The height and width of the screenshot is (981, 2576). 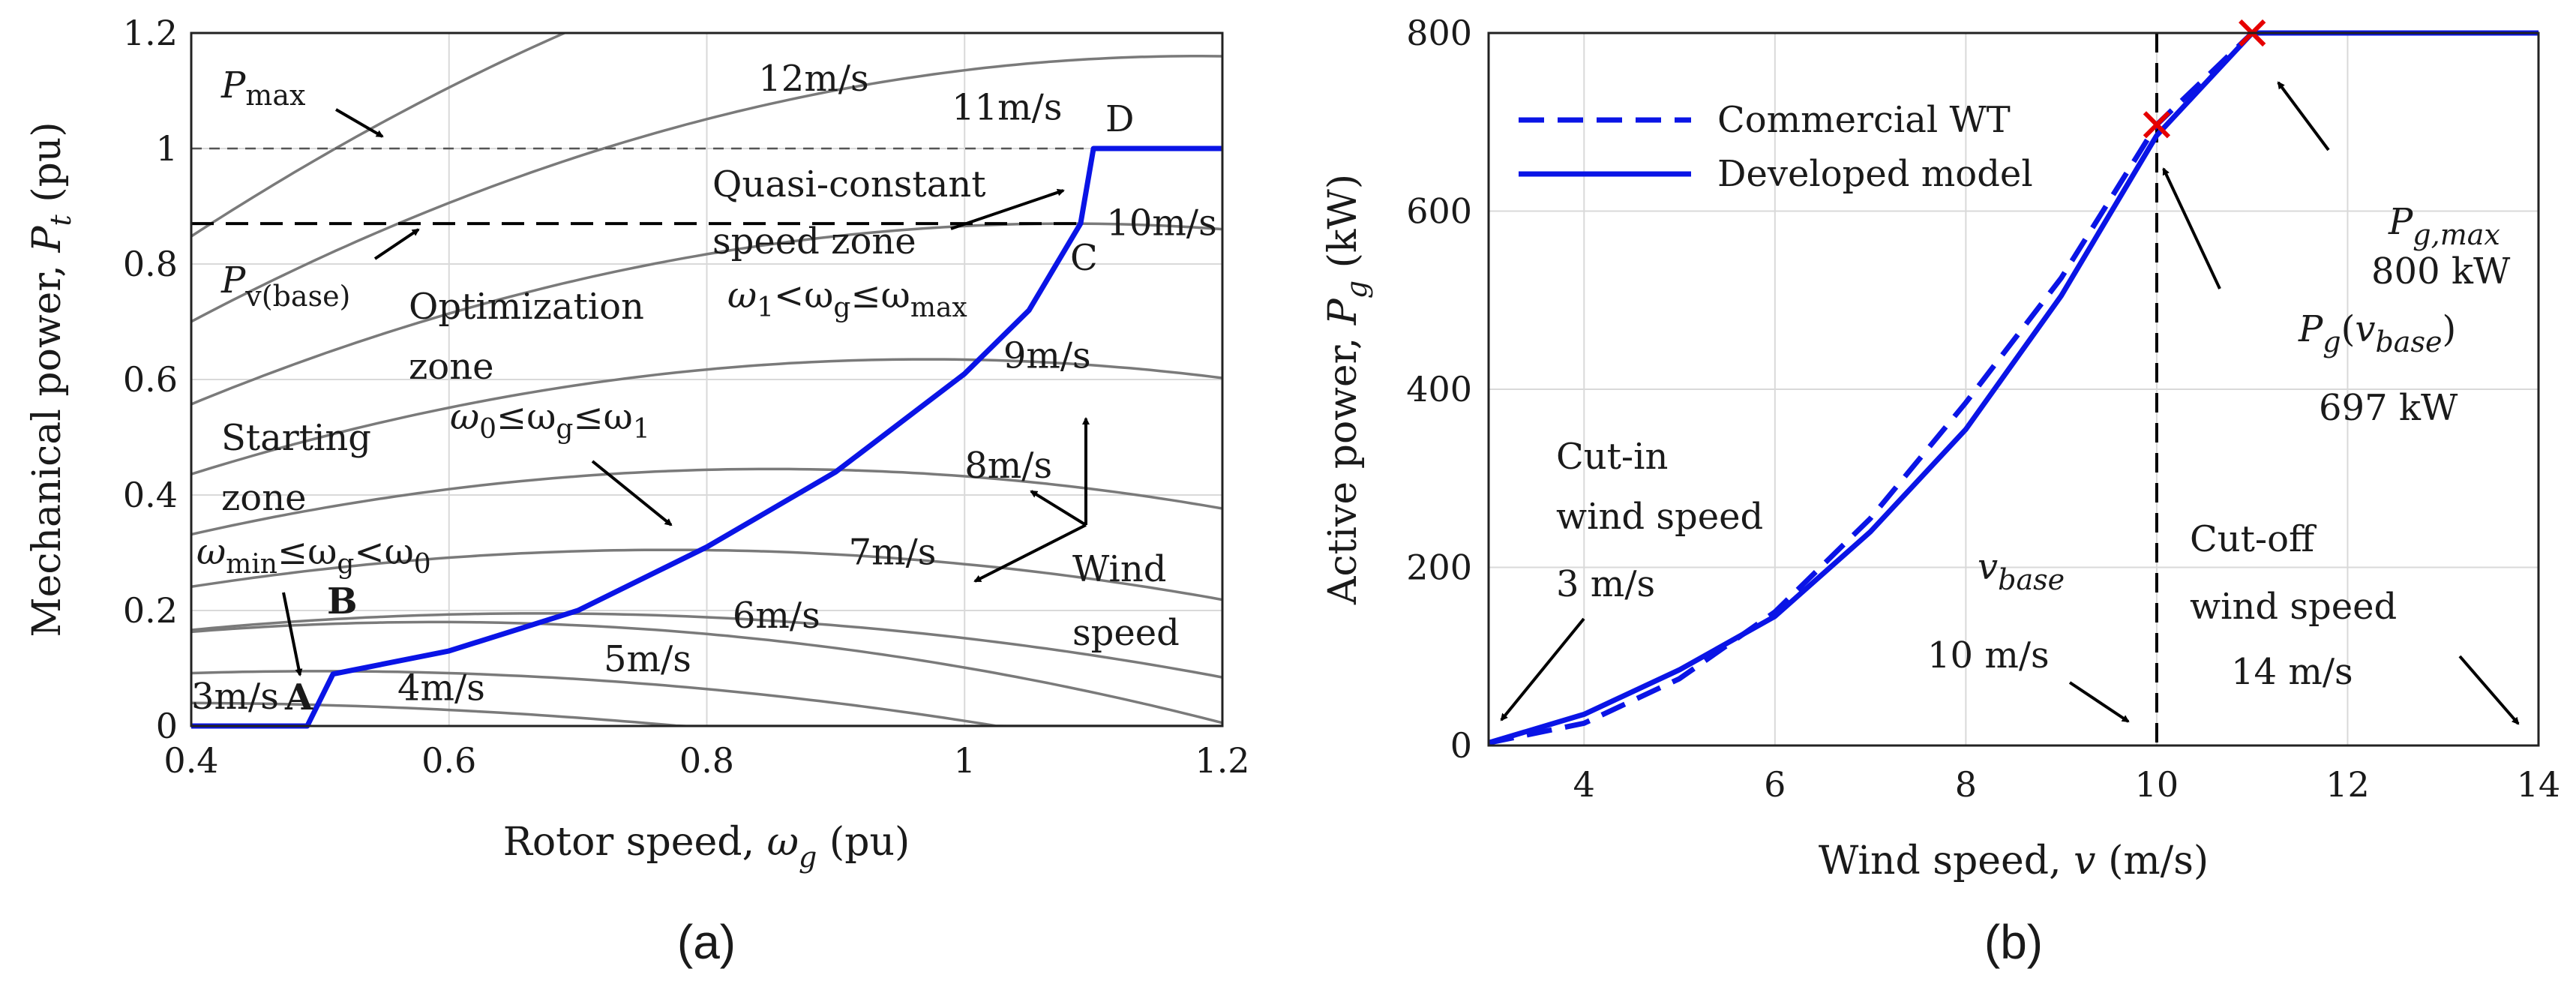 I want to click on pmax-arrow, so click(x=359, y=123).